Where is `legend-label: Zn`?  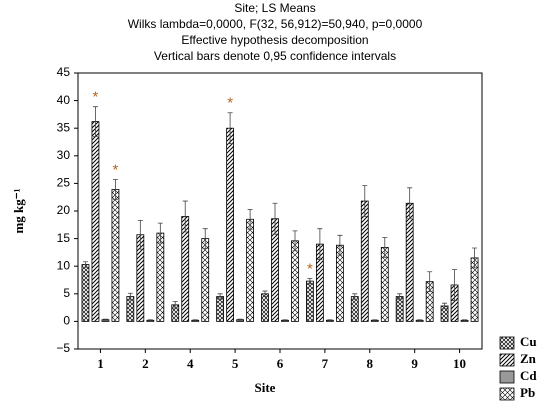 legend-label: Zn is located at coordinates (528, 358).